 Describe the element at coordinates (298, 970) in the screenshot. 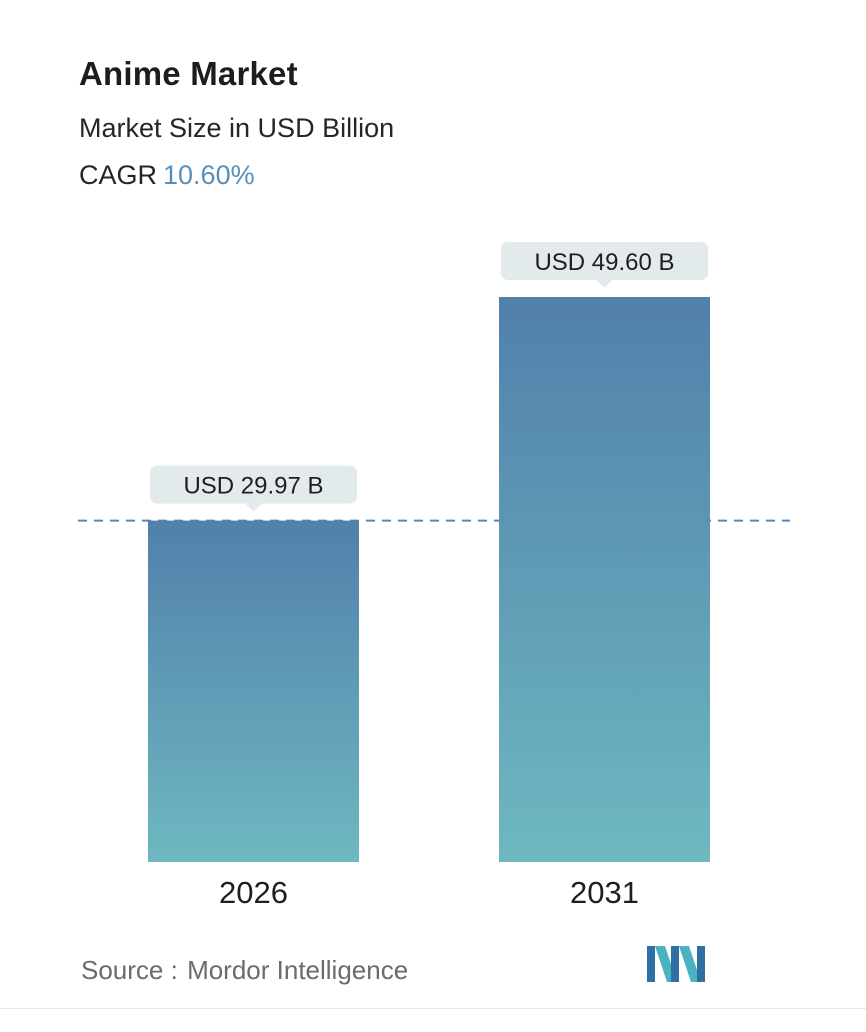

I see `source-value: Mordor Intelligence` at that location.